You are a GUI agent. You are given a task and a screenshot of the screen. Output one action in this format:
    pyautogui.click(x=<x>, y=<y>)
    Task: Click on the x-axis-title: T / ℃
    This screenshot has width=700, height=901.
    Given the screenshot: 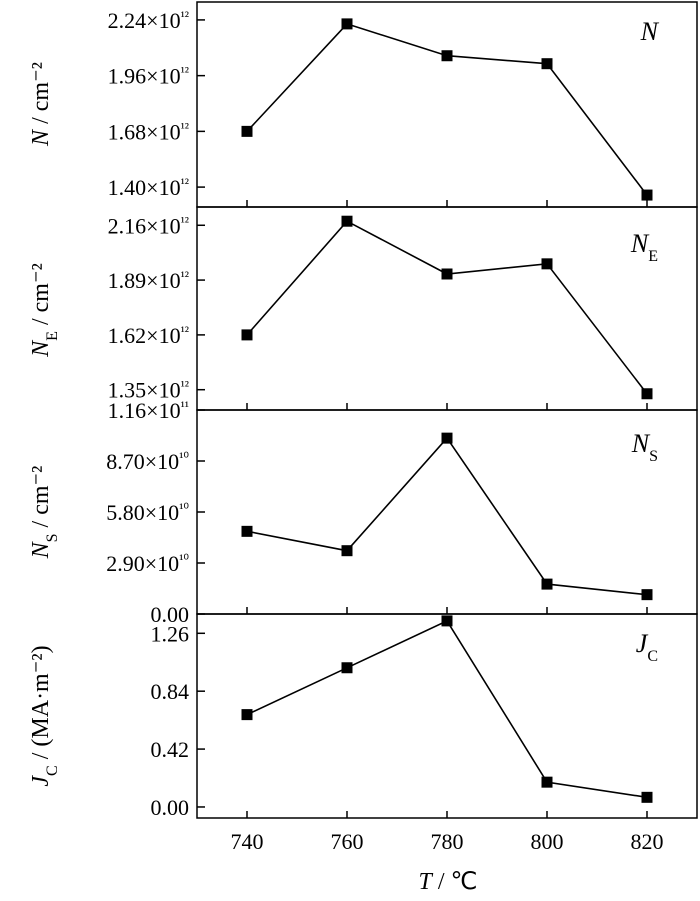 What is the action you would take?
    pyautogui.click(x=448, y=882)
    